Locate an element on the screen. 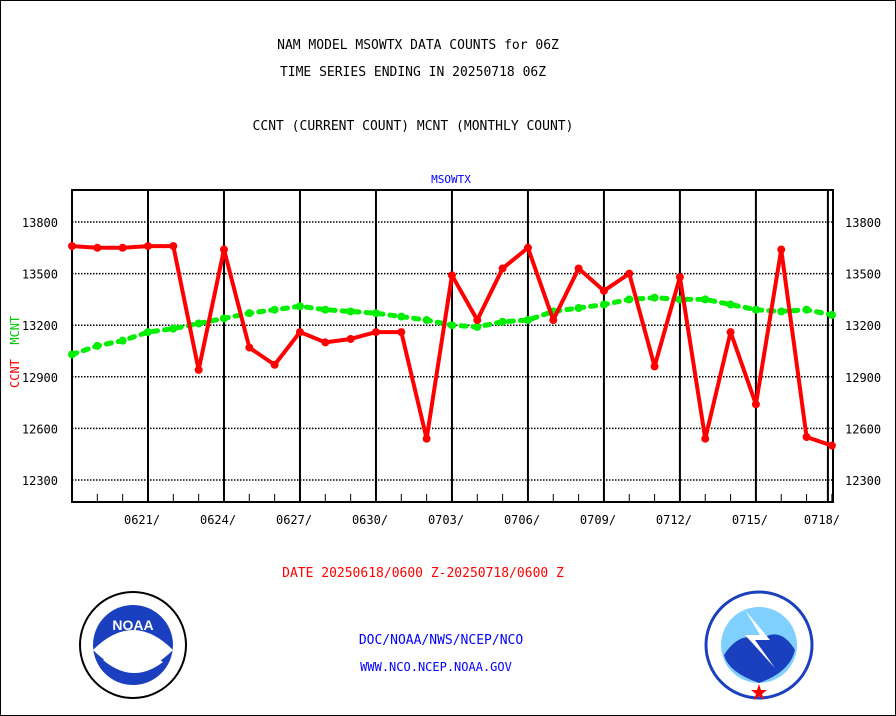  y-tick-label-left: 13800 is located at coordinates (40, 223).